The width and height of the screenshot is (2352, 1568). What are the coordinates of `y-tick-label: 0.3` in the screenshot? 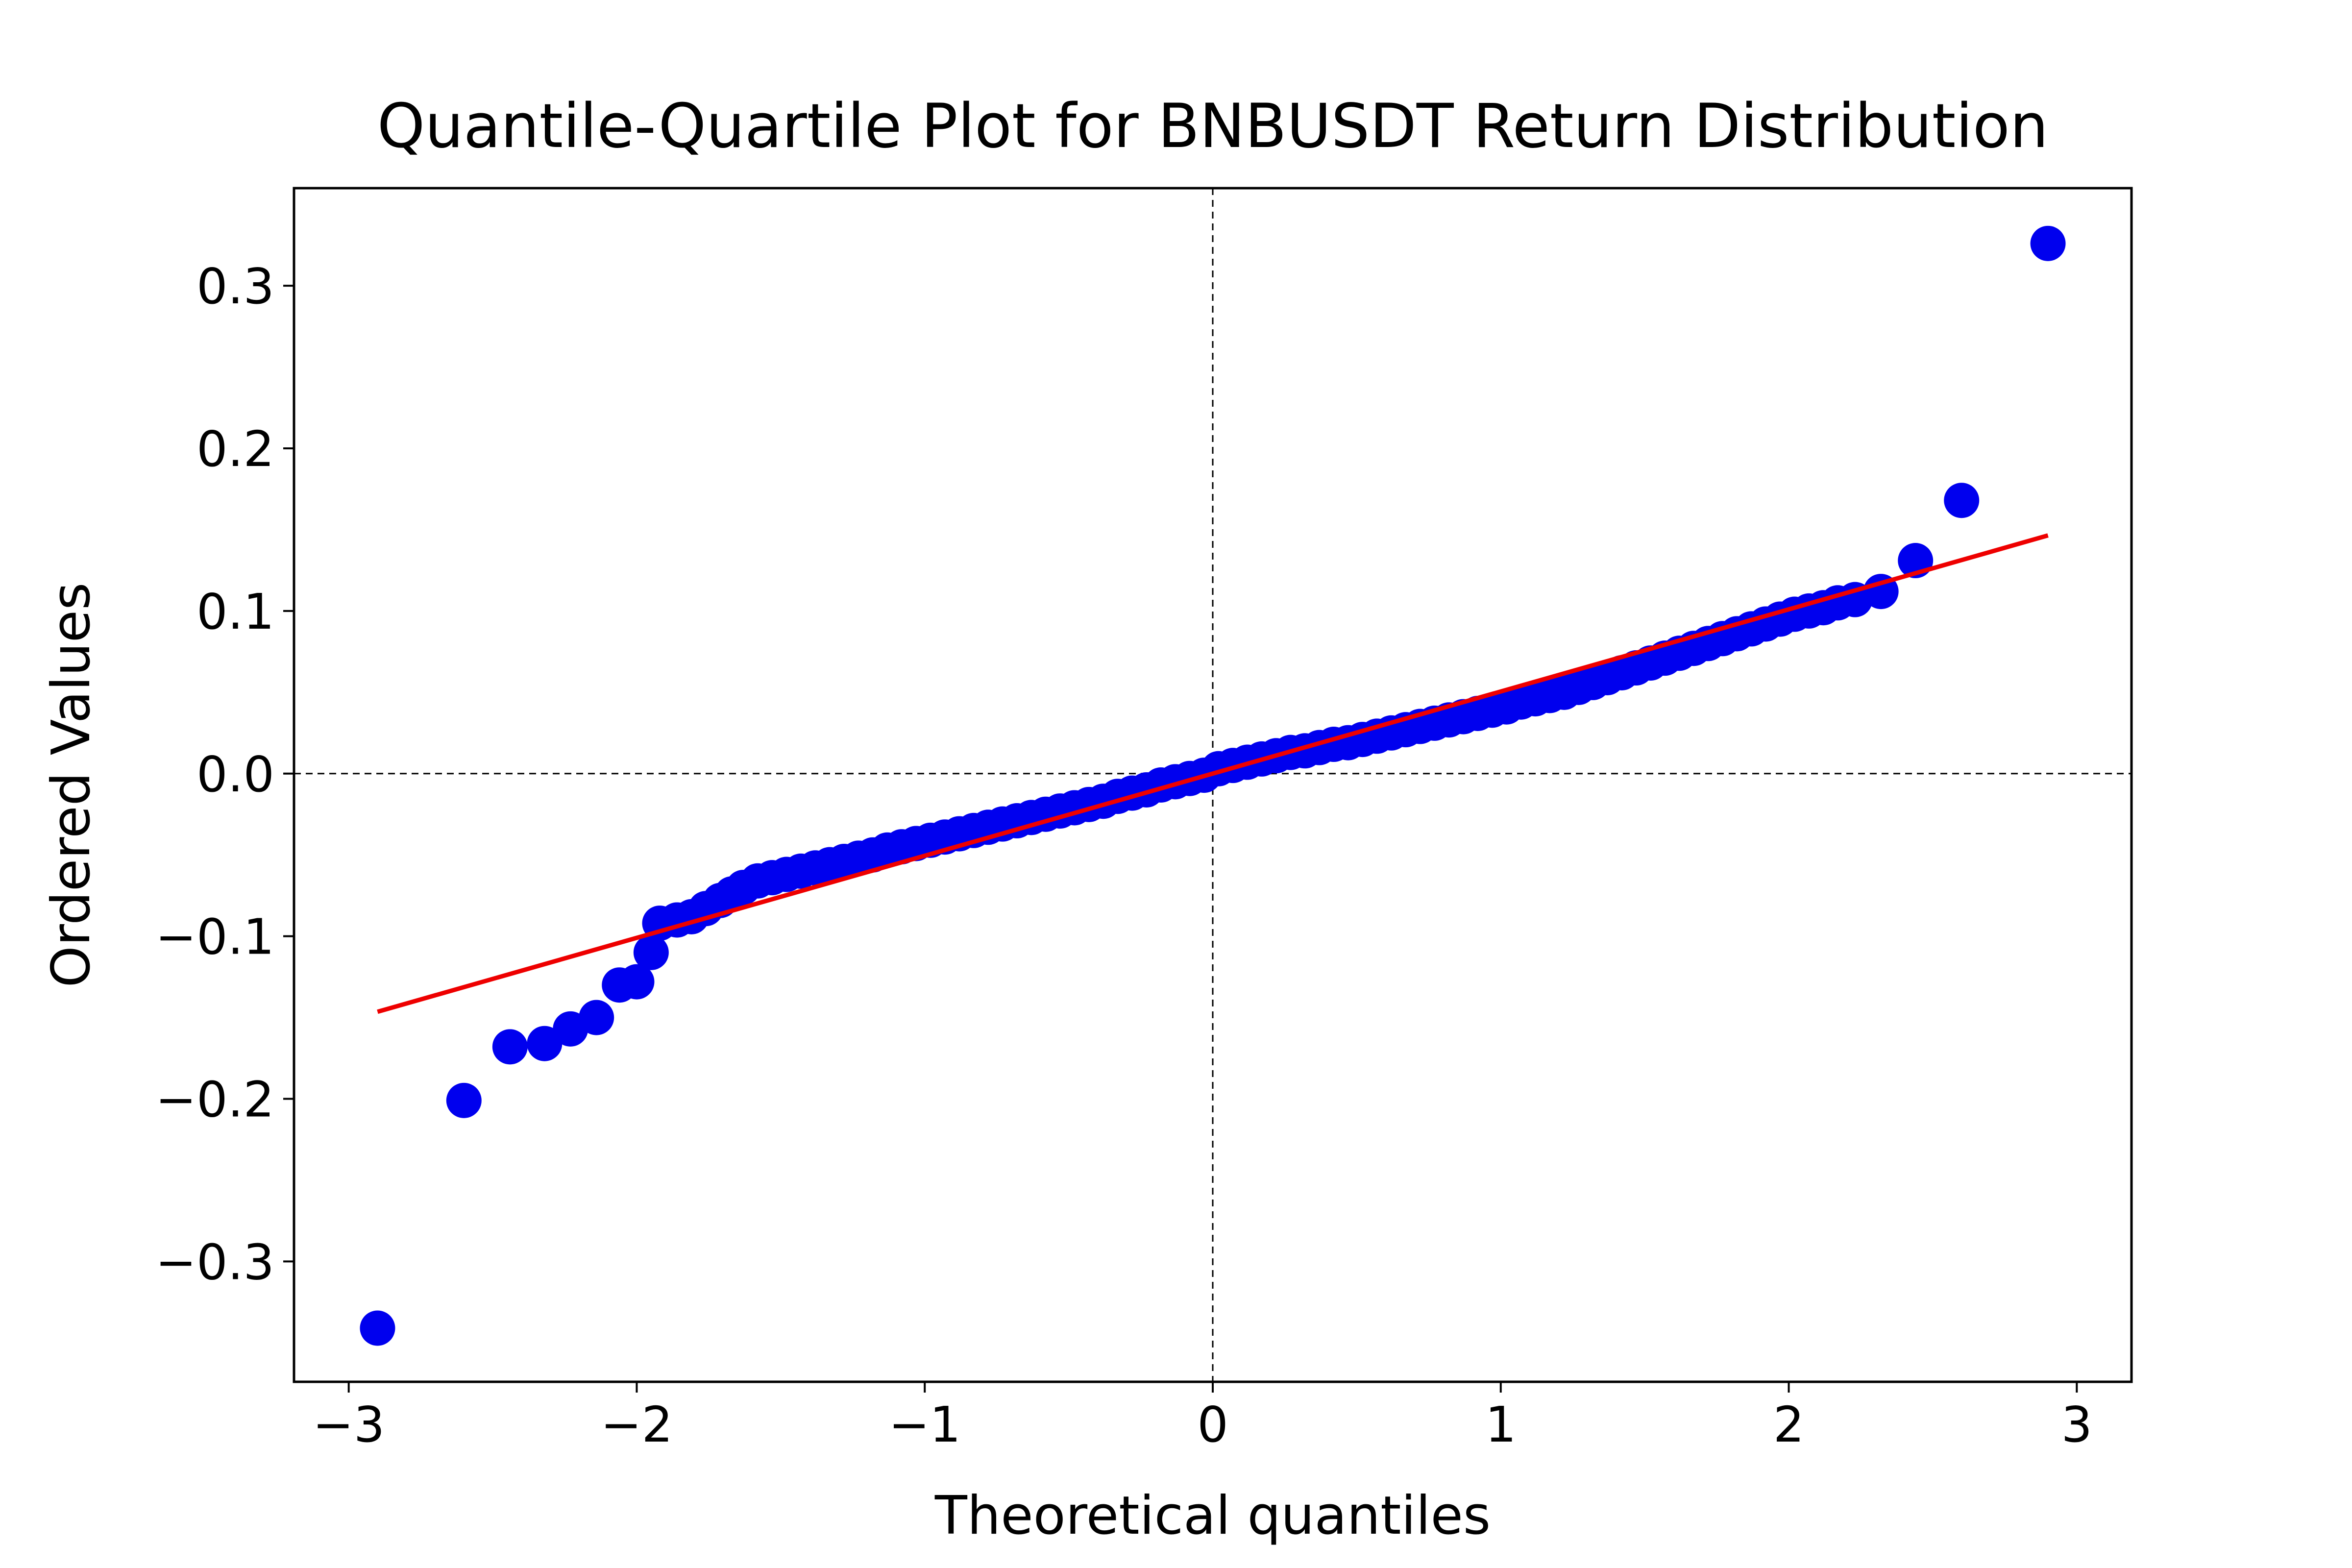 It's located at (235, 287).